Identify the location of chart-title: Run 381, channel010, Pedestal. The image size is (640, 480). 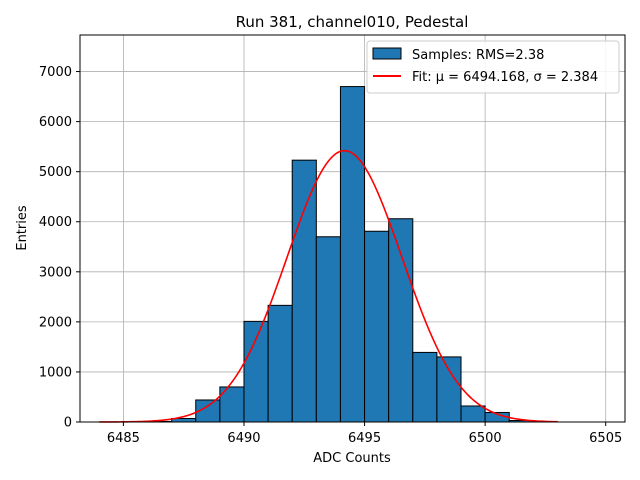
(352, 22).